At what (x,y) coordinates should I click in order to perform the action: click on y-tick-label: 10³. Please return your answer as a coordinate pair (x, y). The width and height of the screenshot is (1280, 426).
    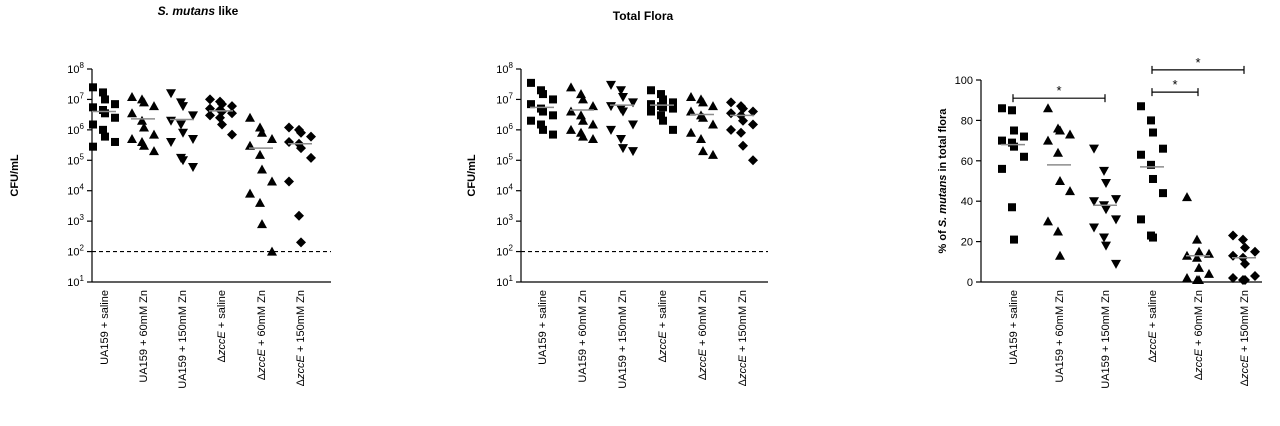
    Looking at the image, I should click on (75, 220).